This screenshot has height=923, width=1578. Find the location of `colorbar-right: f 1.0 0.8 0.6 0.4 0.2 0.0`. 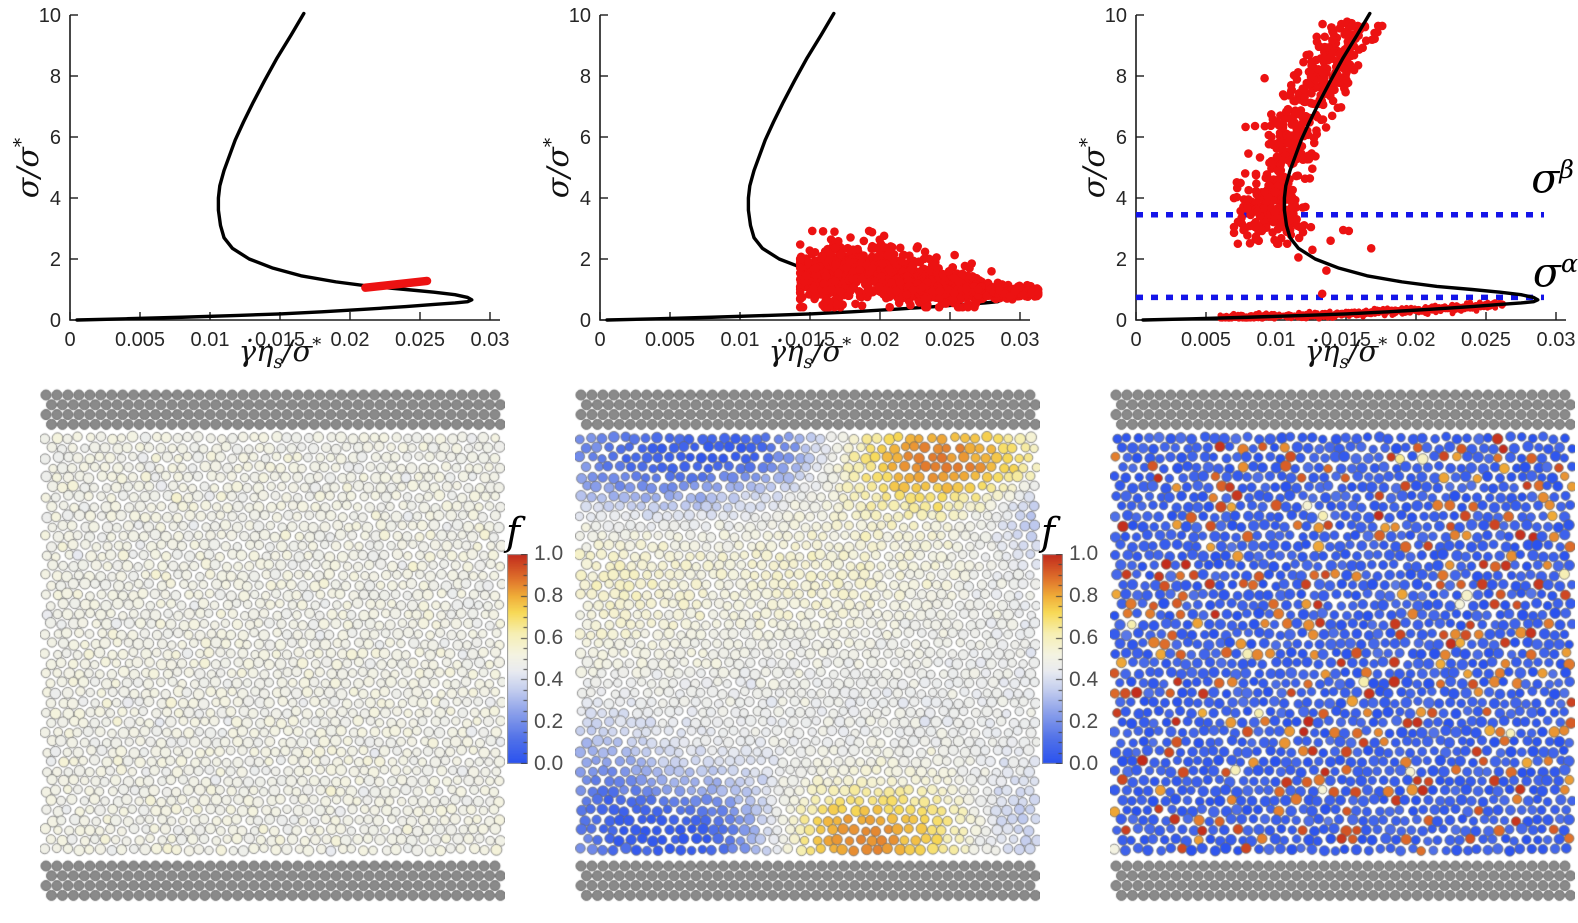

colorbar-right: f 1.0 0.8 0.6 0.4 0.2 0.0 is located at coordinates (1075, 646).